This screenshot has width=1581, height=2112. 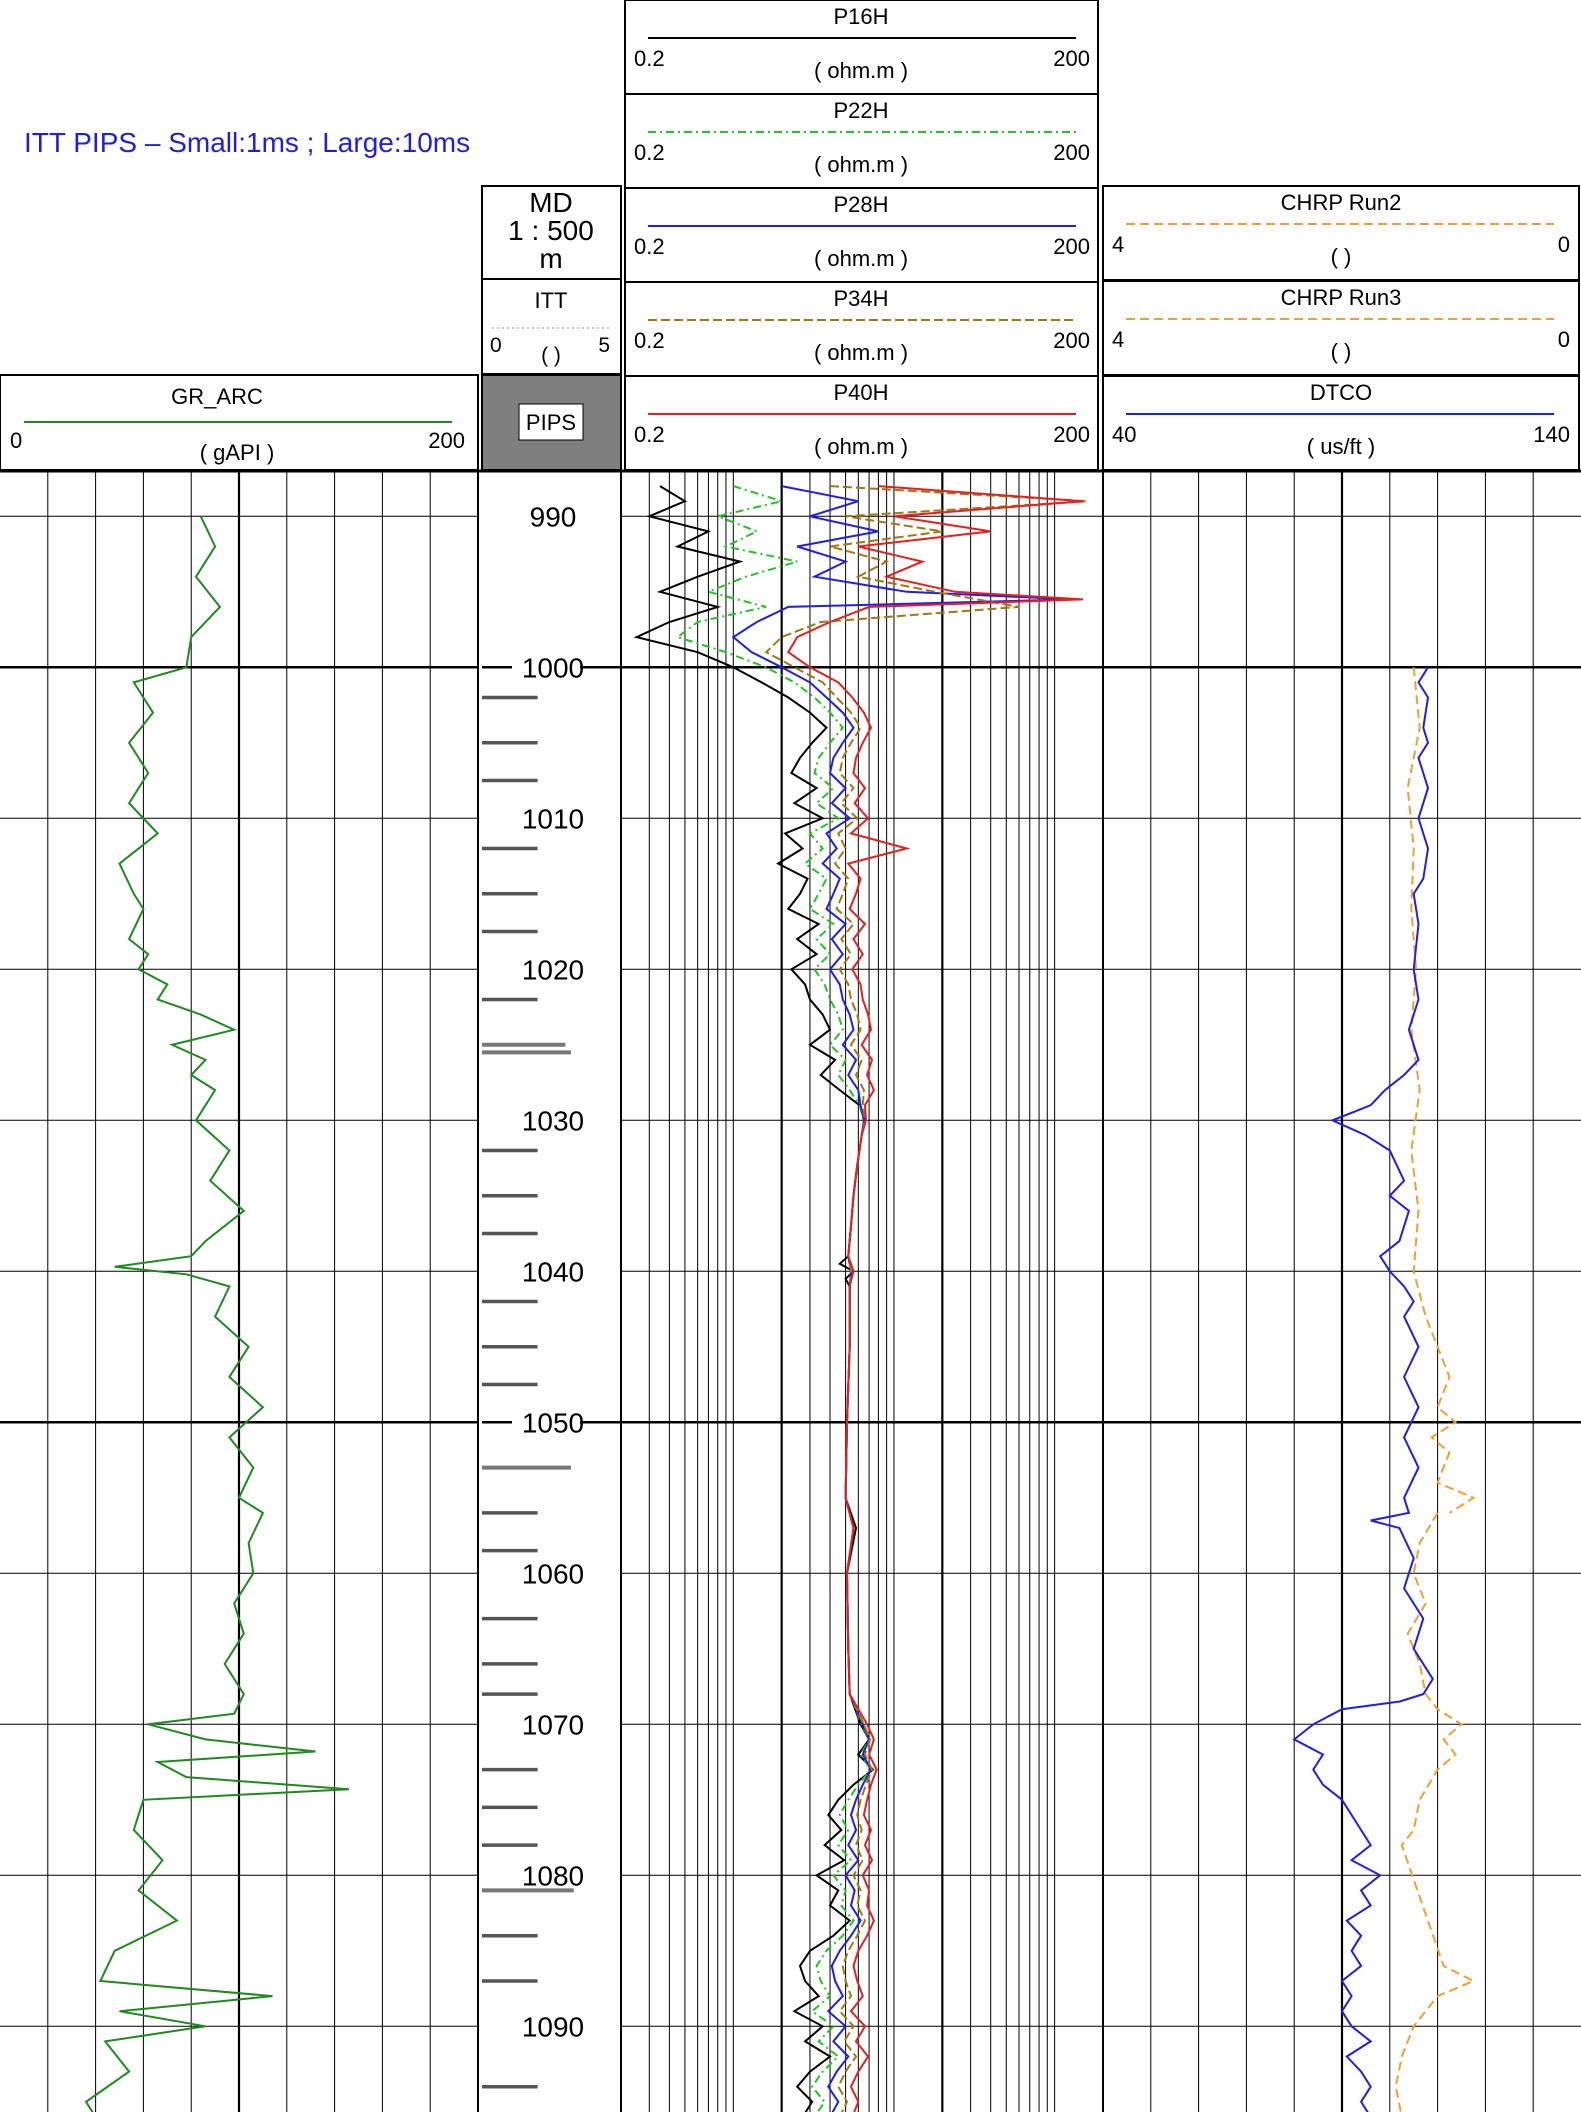 I want to click on chrp-run2-min: 4, so click(x=1118, y=244).